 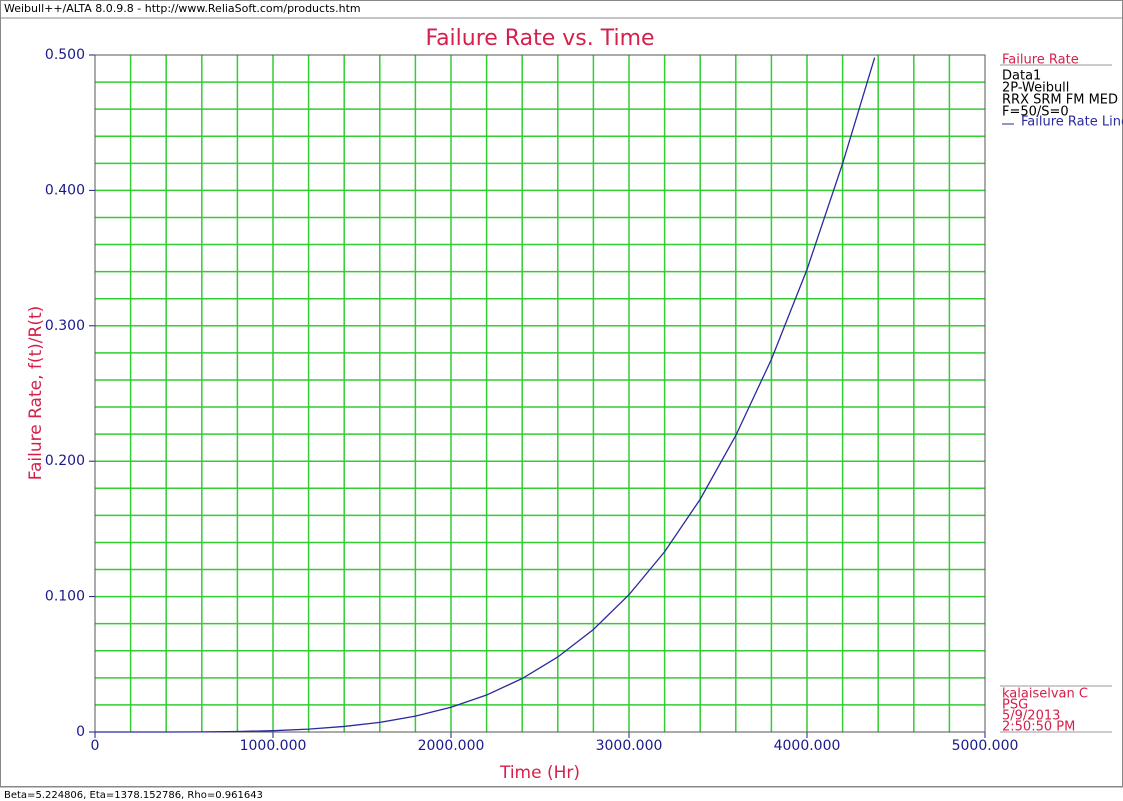 I want to click on x-tick-label: 2000.000, so click(x=451, y=746).